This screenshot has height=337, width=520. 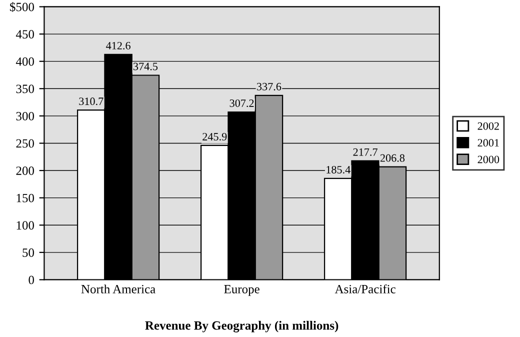 I want to click on y-tick-label: 100, so click(x=25, y=225).